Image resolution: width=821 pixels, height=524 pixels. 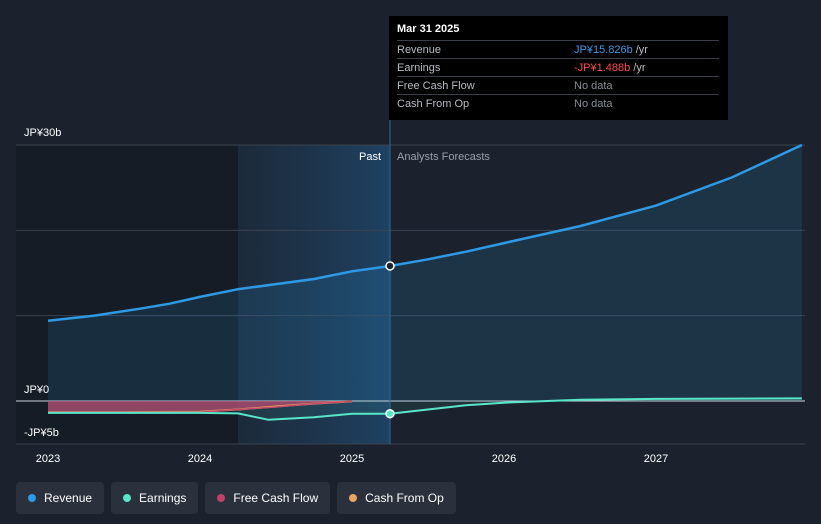 What do you see at coordinates (558, 49) in the screenshot?
I see `tooltip-row-revenue: Revenue JP¥15.826b /yr` at bounding box center [558, 49].